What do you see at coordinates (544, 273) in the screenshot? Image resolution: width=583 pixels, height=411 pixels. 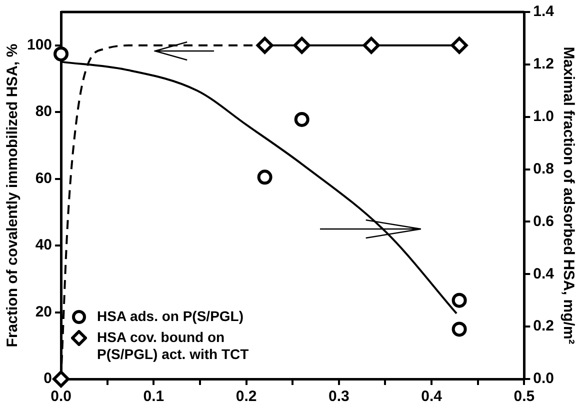 I see `y2-tick-label: 0.4` at bounding box center [544, 273].